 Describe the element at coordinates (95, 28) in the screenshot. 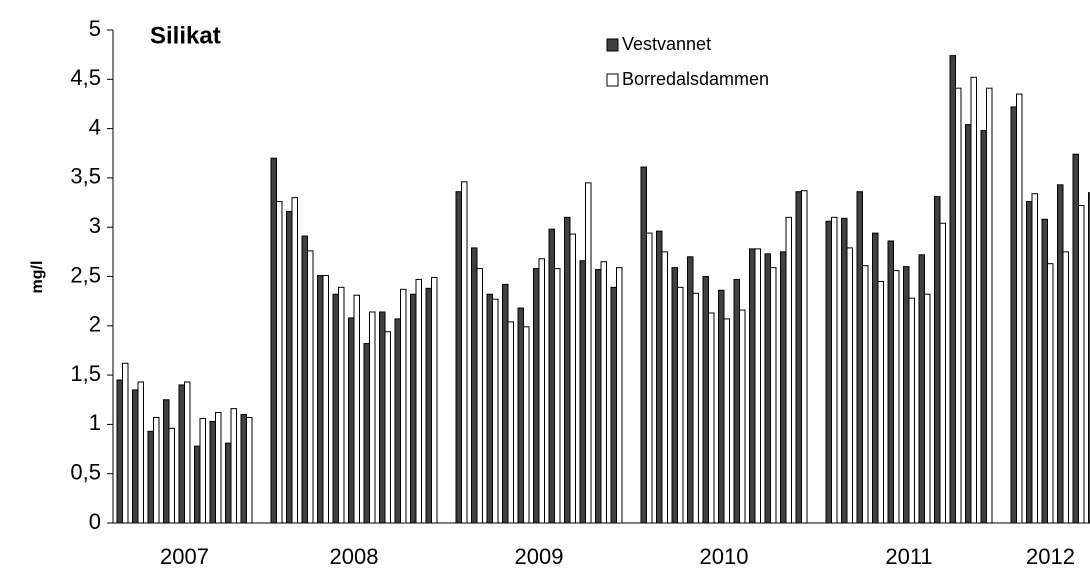

I see `y-tick-label: 5` at that location.